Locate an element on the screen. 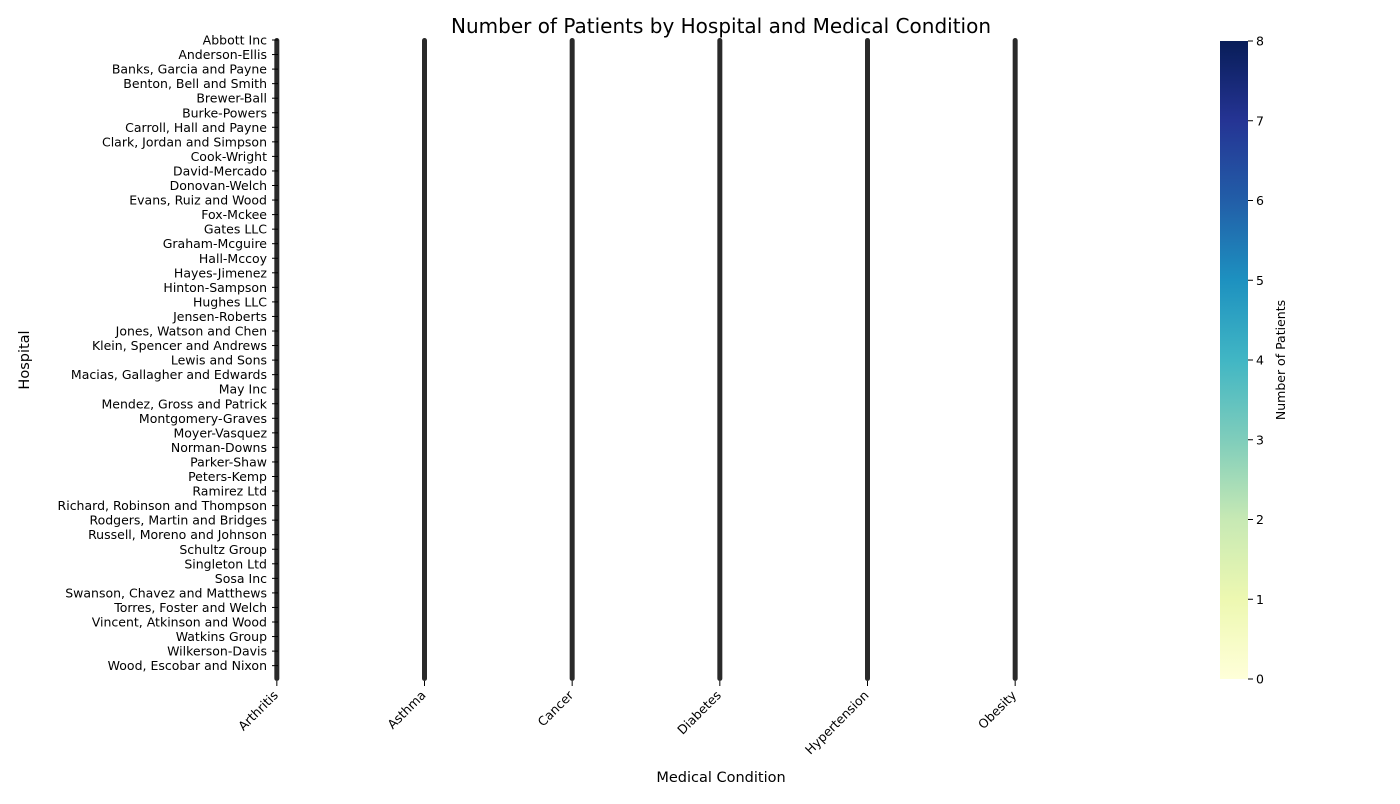 The image size is (1400, 804). y-tick-label: Montgomery-Graves is located at coordinates (203, 418).